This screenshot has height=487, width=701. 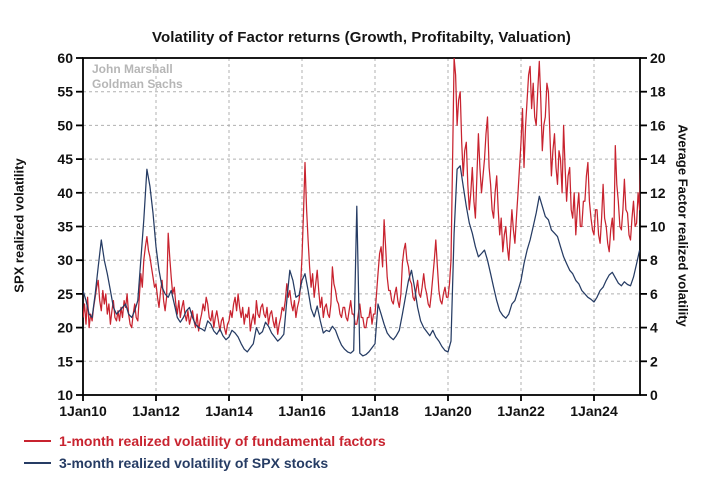 I want to click on watermark-line-1: John Marshall, so click(x=132, y=69).